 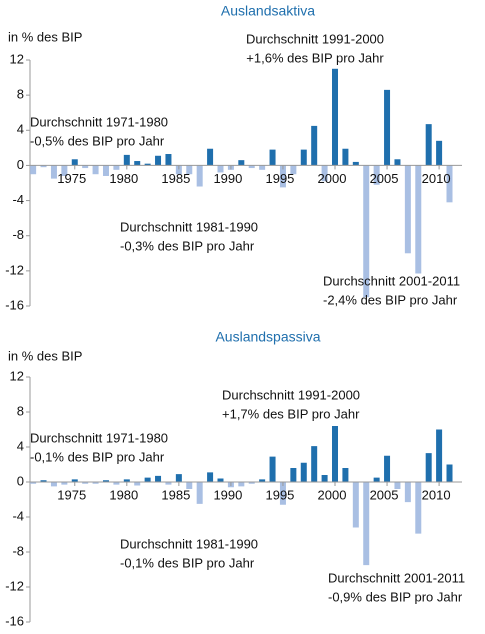 I want to click on x-tick-label: 1975, so click(x=71, y=494).